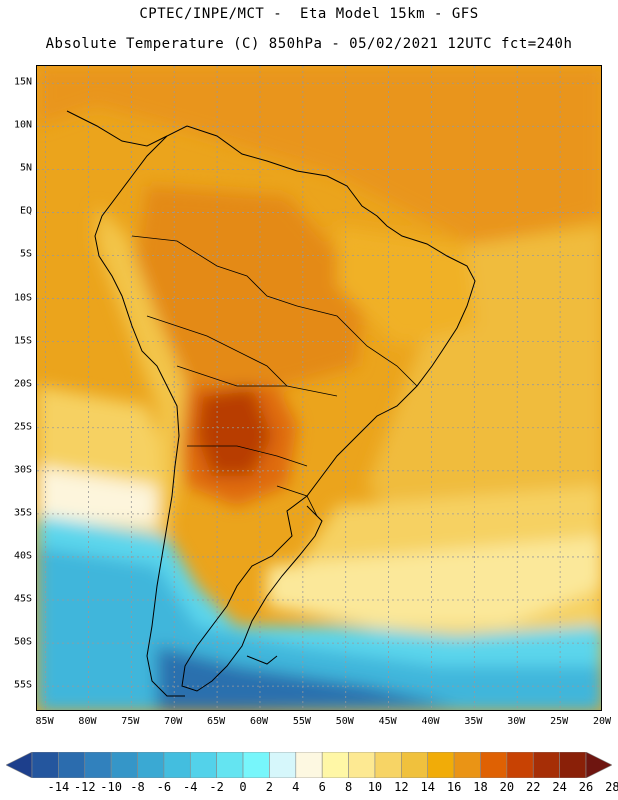 This screenshot has width=618, height=800. What do you see at coordinates (401, 787) in the screenshot?
I see `colorbar-tick-label: 12` at bounding box center [401, 787].